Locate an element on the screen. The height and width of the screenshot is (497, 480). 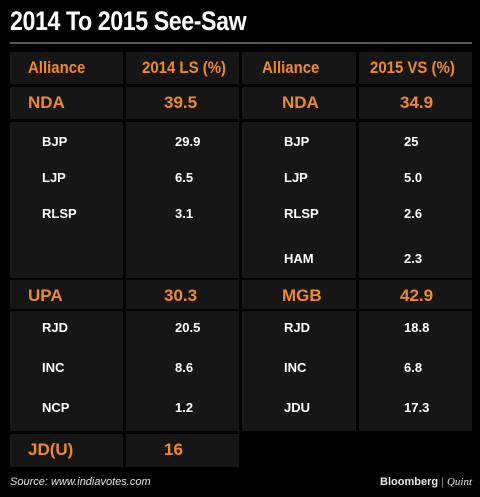
party-value-2014: 20.5 is located at coordinates (188, 327).